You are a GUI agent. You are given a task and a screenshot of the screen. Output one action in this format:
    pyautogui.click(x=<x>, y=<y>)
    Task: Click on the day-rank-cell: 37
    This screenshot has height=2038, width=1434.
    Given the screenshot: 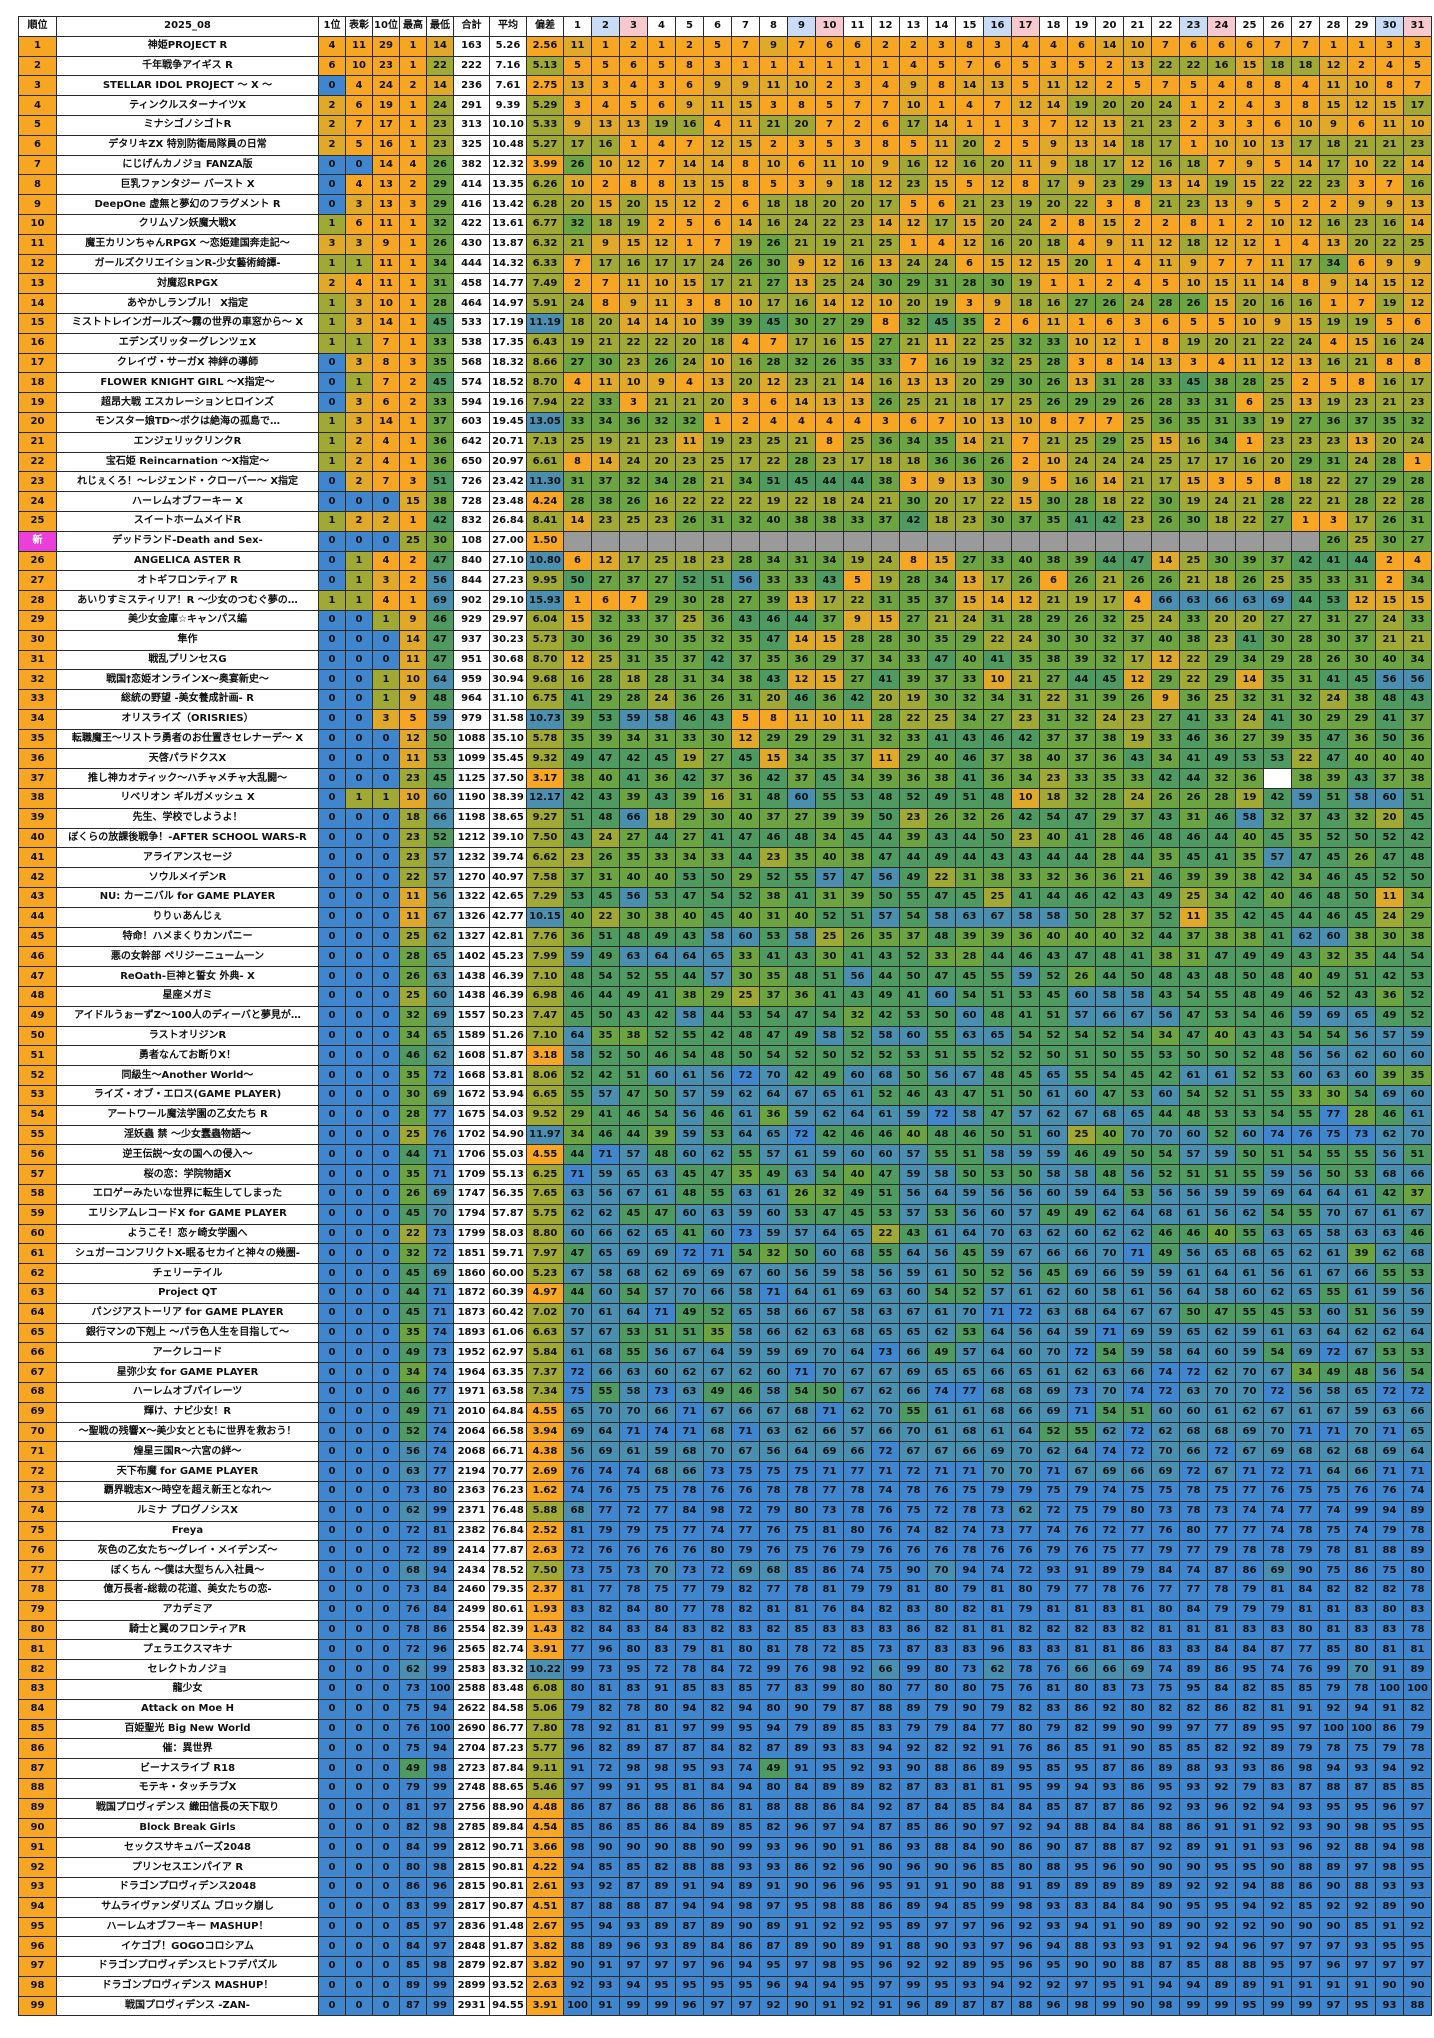 What is the action you would take?
    pyautogui.click(x=577, y=878)
    